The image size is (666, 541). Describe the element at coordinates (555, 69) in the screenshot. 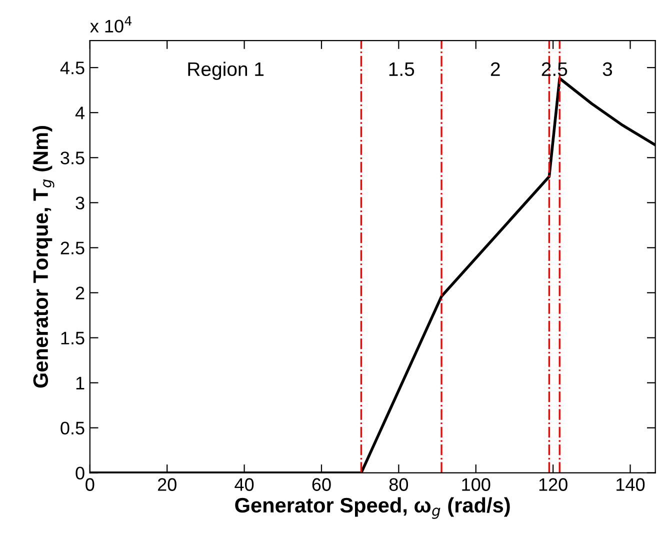

I see `annotation: 2.5` at that location.